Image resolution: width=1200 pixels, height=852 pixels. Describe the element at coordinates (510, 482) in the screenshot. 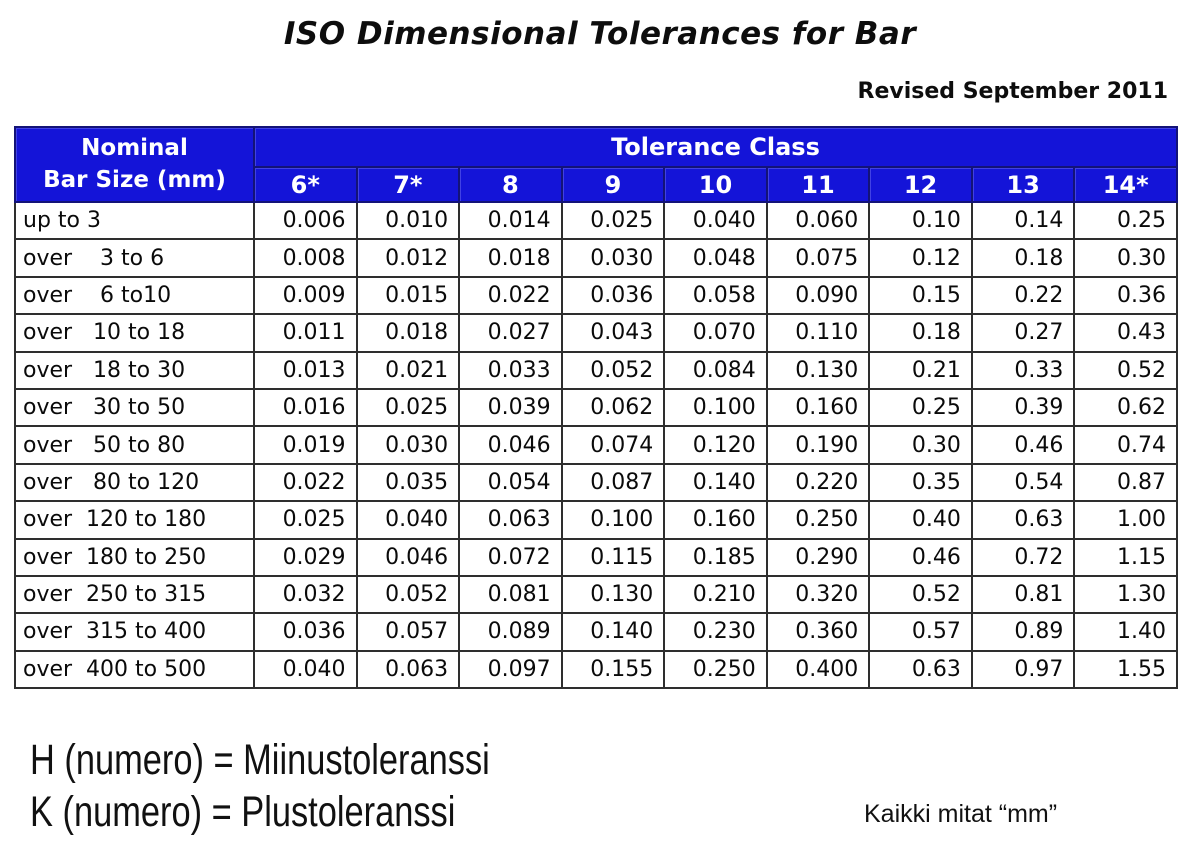

I see `tolerance-value-cell: 0.054` at that location.